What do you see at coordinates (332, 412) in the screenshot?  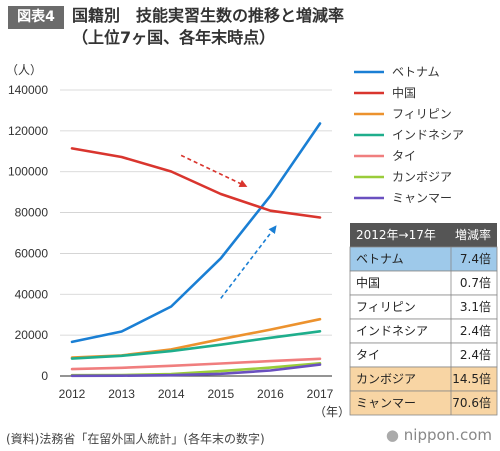 I see `x-unit-label: （年）` at bounding box center [332, 412].